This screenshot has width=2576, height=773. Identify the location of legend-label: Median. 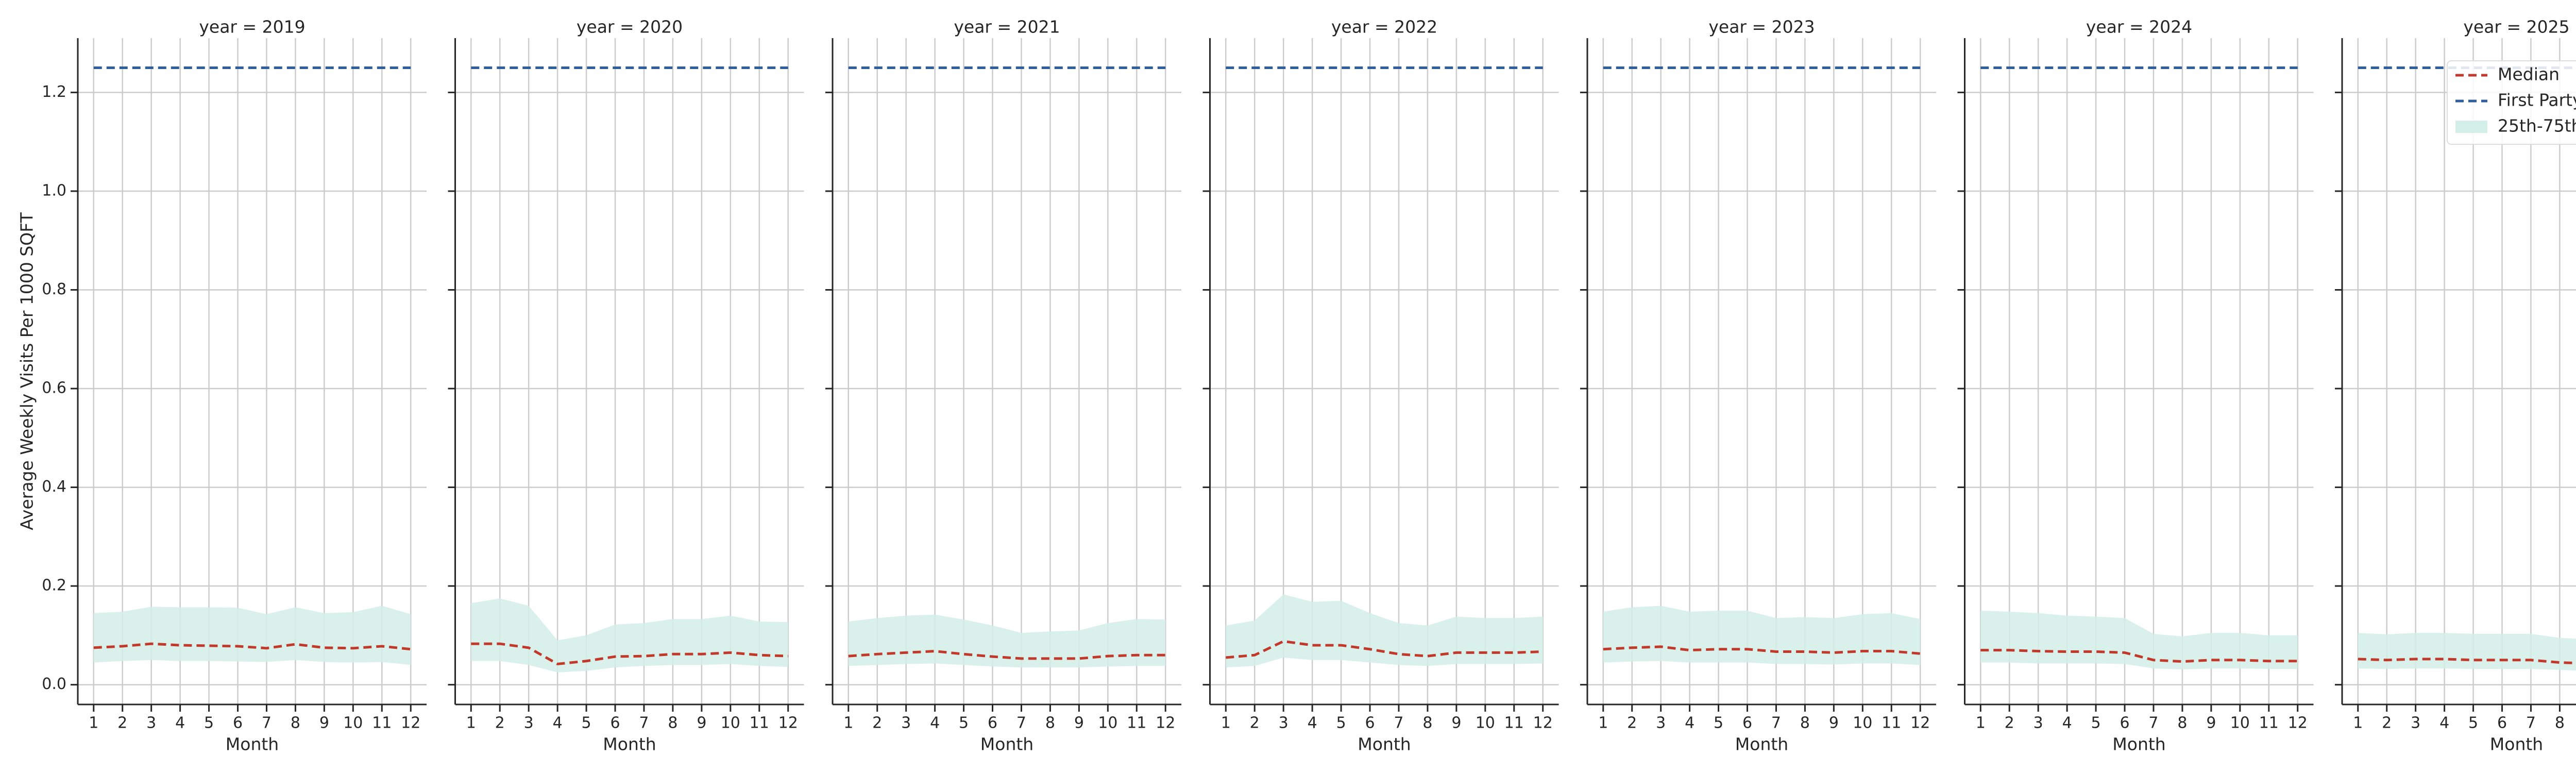
(2529, 74).